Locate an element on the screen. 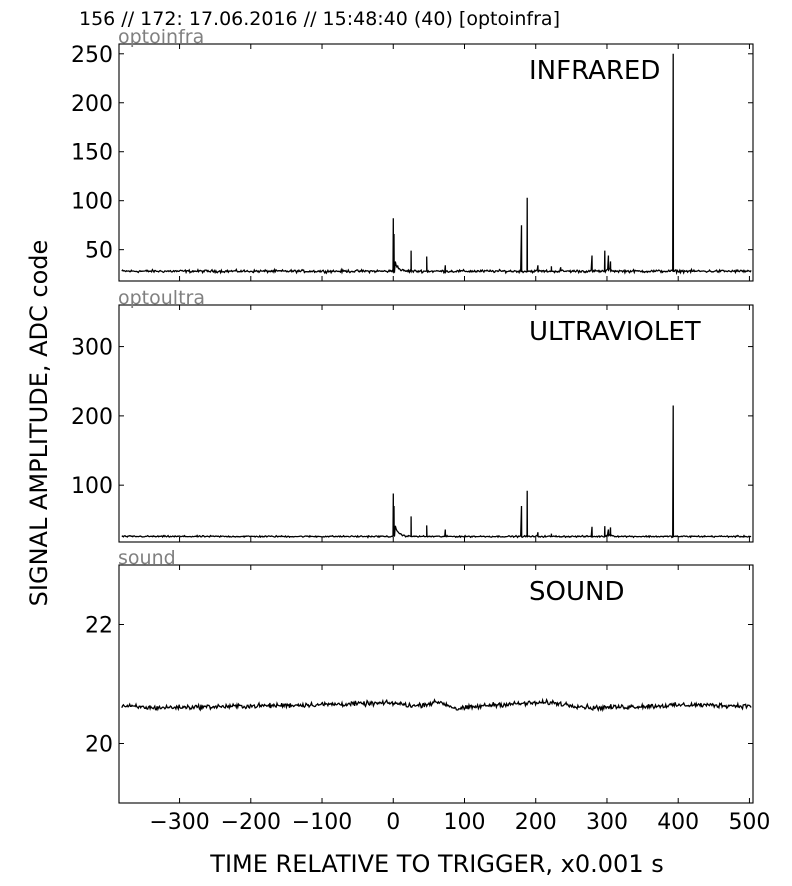 This screenshot has height=886, width=792. x-tick-label: 0 is located at coordinates (393, 822).